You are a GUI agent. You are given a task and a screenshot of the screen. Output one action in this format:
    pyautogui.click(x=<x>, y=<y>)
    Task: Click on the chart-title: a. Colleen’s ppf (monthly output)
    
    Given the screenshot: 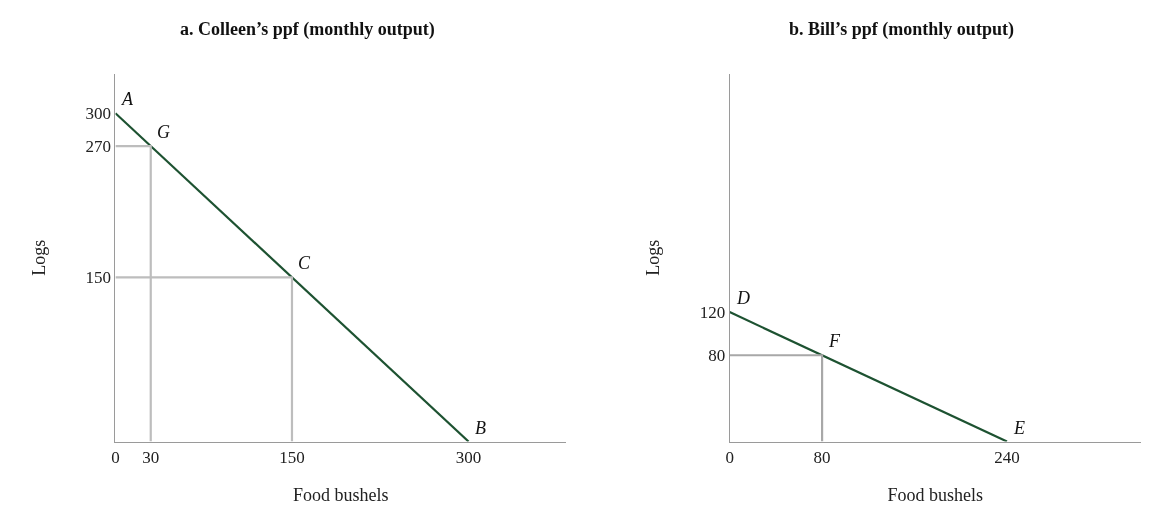 What is the action you would take?
    pyautogui.click(x=307, y=29)
    